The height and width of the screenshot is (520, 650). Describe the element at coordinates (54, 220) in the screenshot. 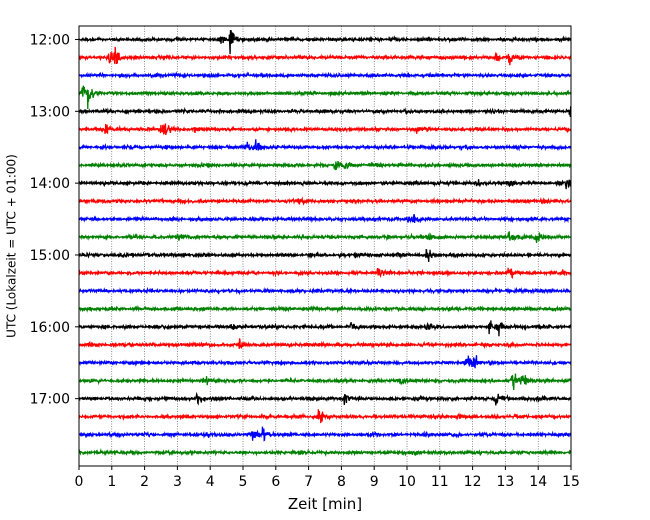

I see `y-axis-ticks: 12:00 13:00 14:00 15:00 16:00 17:00` at that location.